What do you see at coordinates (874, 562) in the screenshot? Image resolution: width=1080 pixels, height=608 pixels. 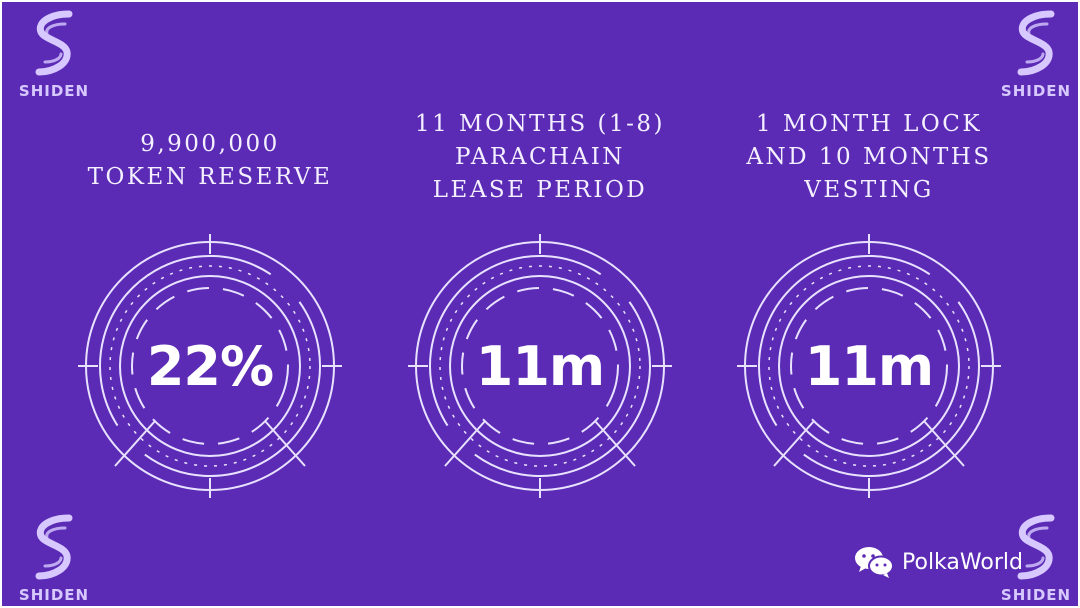 I see `wechat-icon` at bounding box center [874, 562].